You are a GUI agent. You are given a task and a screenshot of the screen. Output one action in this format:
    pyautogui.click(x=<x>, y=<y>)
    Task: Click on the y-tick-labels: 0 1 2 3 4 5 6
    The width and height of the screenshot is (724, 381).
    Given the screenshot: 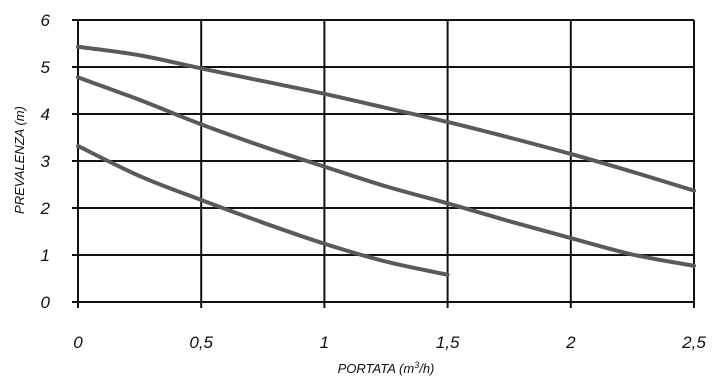 What is the action you would take?
    pyautogui.click(x=59, y=161)
    